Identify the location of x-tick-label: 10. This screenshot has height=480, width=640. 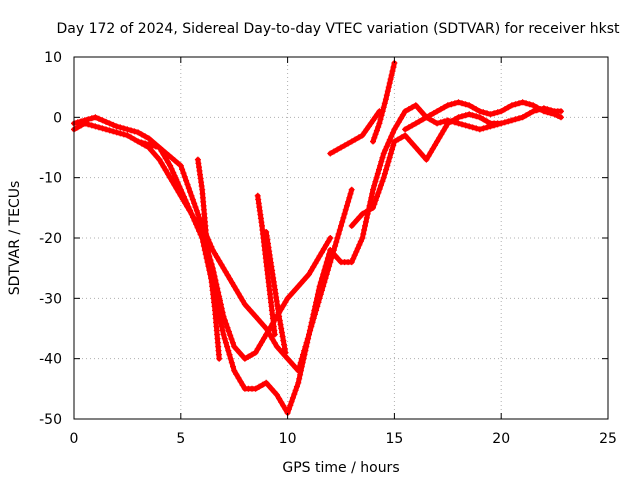
(288, 439).